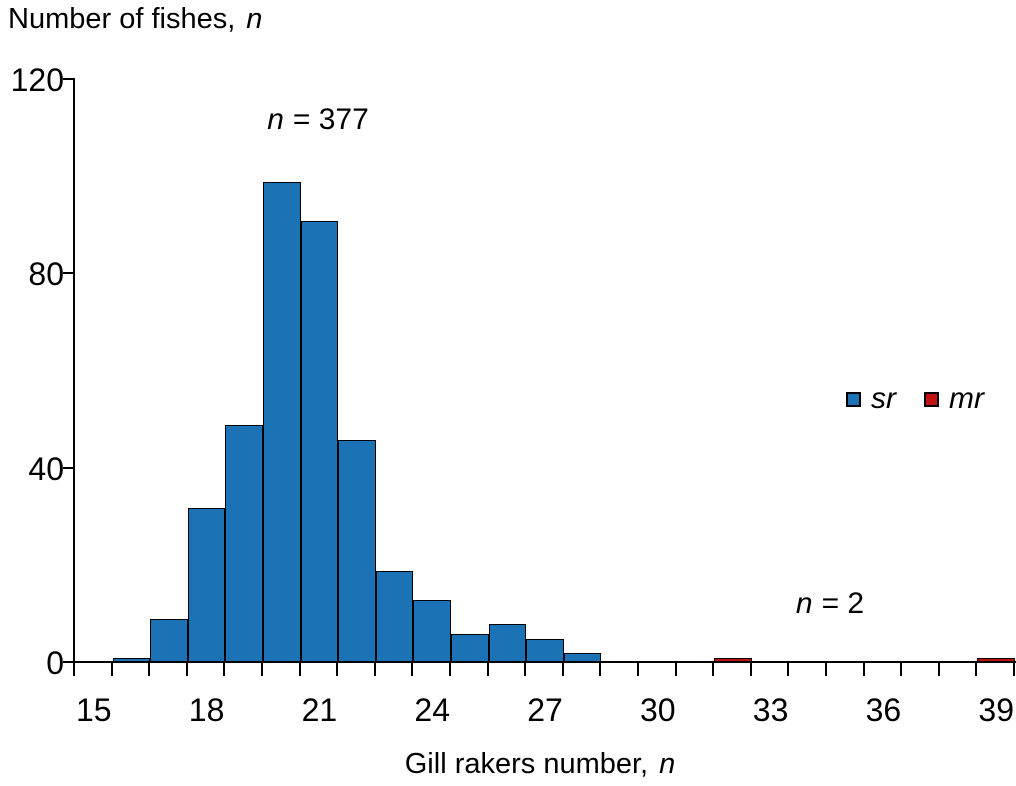 This screenshot has width=1016, height=786. Describe the element at coordinates (206, 710) in the screenshot. I see `x-tick-label: 18` at that location.